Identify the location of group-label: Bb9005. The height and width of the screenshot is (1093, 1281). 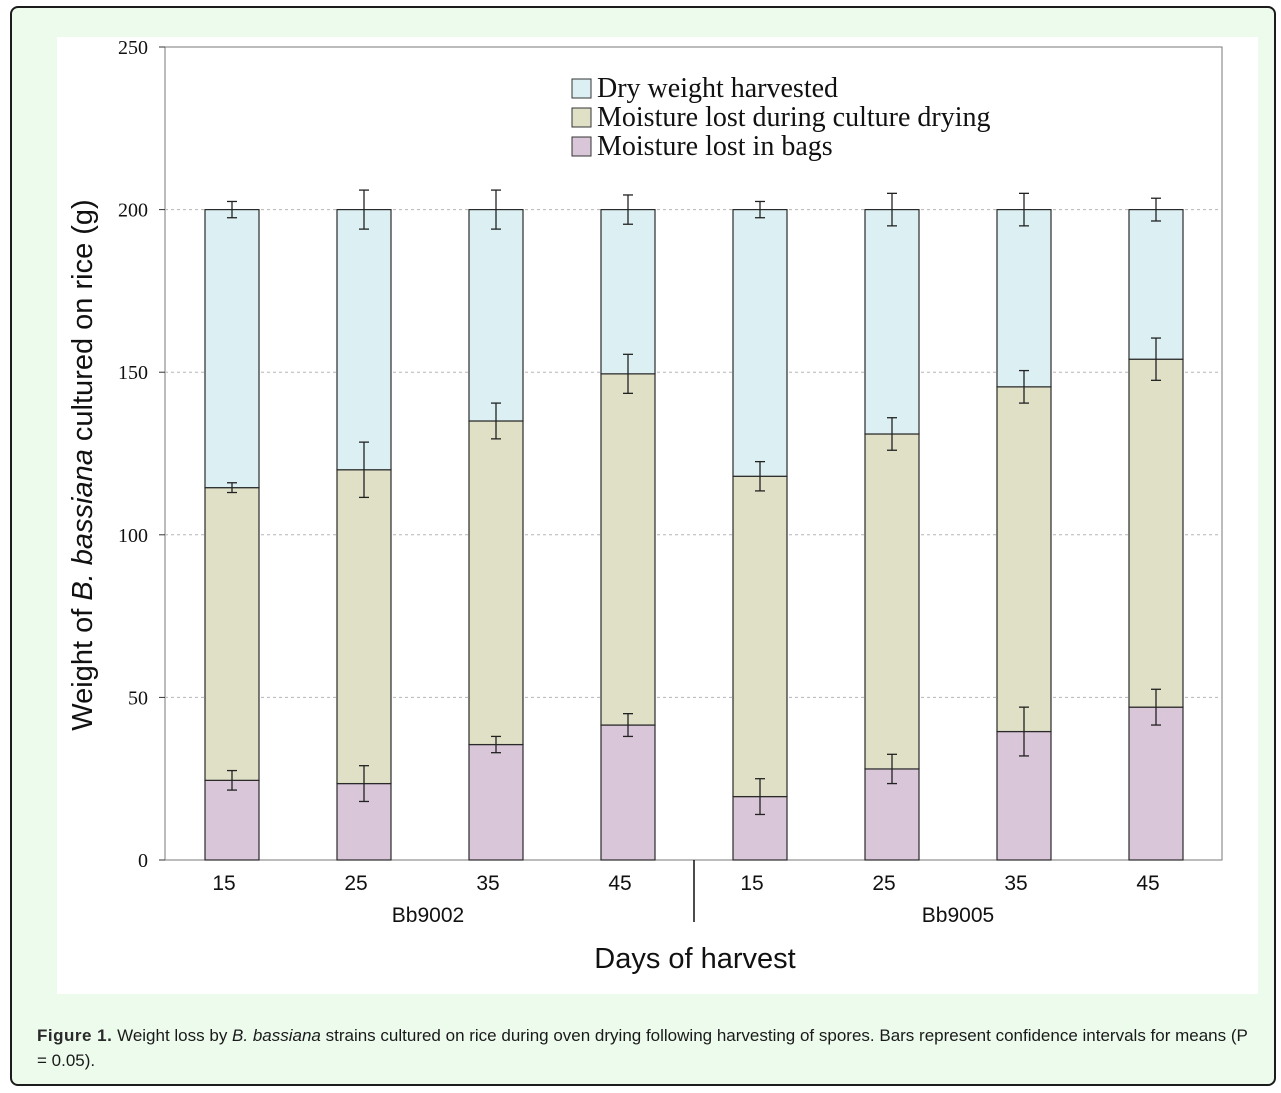
(958, 915).